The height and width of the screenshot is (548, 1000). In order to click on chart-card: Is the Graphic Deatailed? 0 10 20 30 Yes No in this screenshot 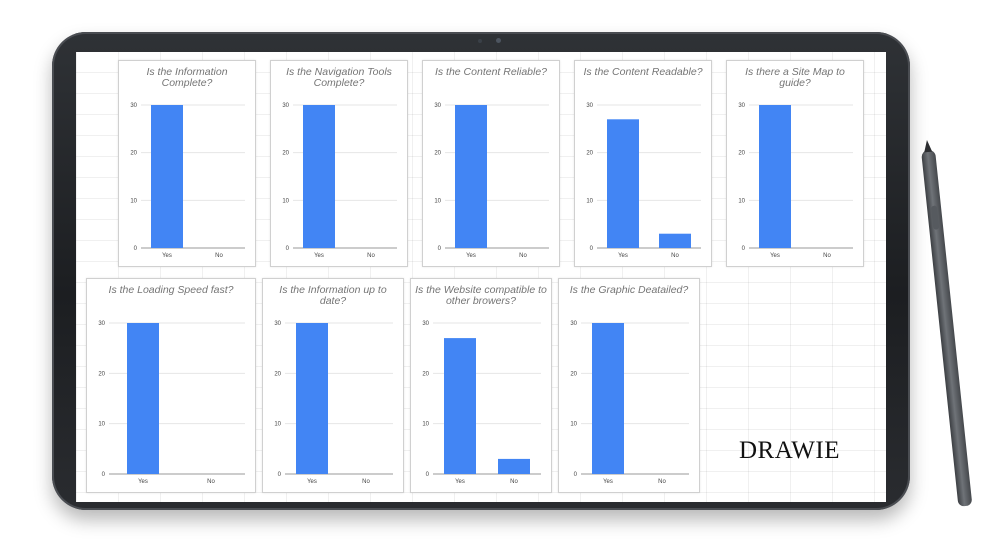, I will do `click(629, 385)`.